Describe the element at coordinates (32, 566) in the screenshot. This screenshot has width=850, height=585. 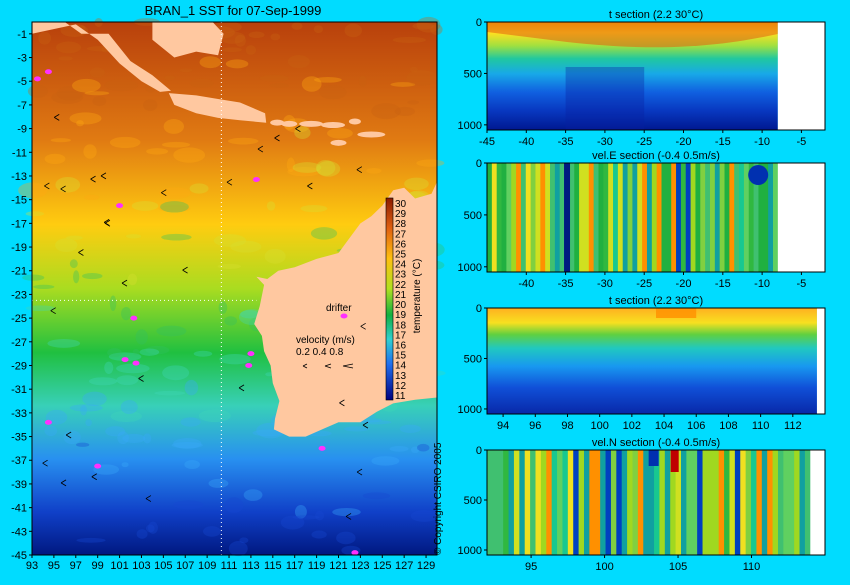
I see `x-tick-label: 93` at that location.